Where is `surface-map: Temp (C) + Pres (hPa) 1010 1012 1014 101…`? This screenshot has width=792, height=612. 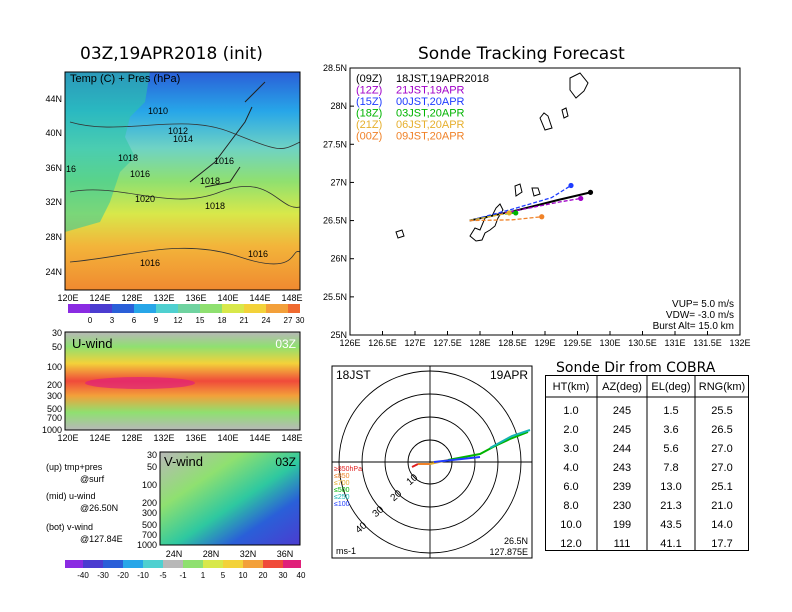
surface-map: Temp (C) + Pres (hPa) 1010 1012 1014 101… is located at coordinates (175, 198).